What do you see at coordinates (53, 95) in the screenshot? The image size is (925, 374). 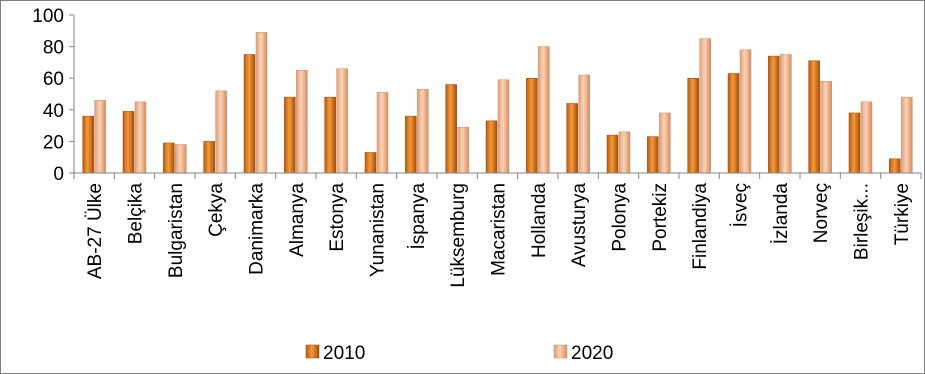 I see `y-axis: 0 20 40 60 80 100` at bounding box center [53, 95].